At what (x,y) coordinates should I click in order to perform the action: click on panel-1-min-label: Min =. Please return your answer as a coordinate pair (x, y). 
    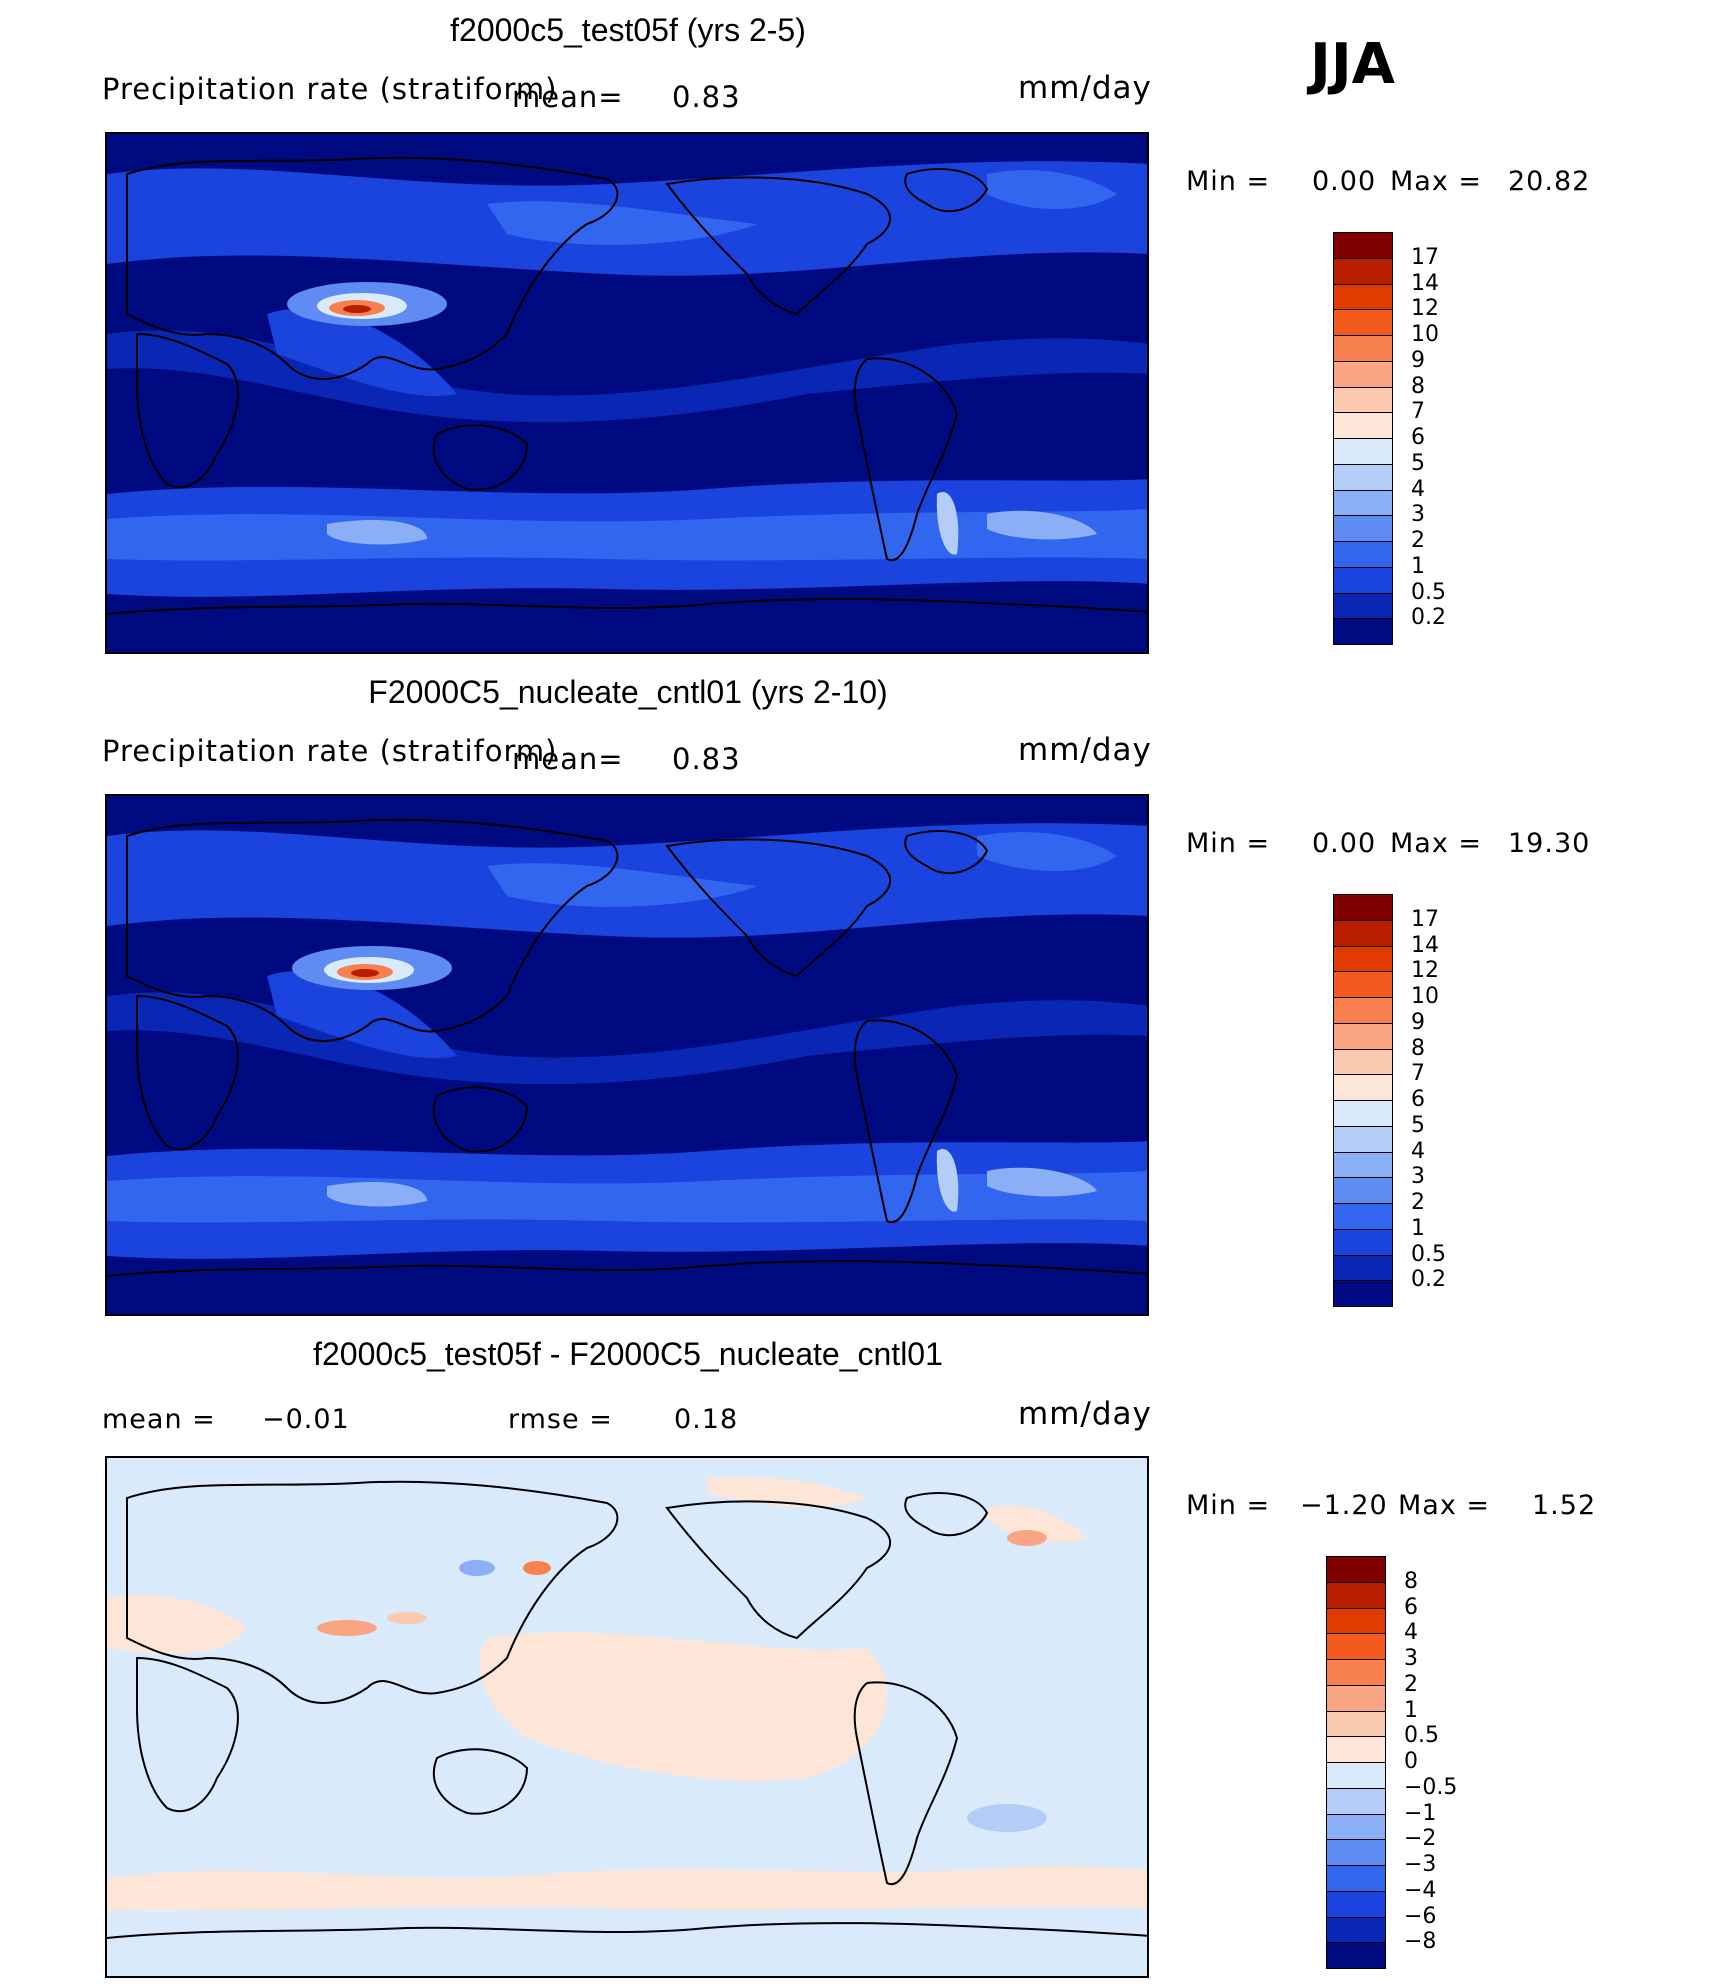
    Looking at the image, I should click on (1228, 181).